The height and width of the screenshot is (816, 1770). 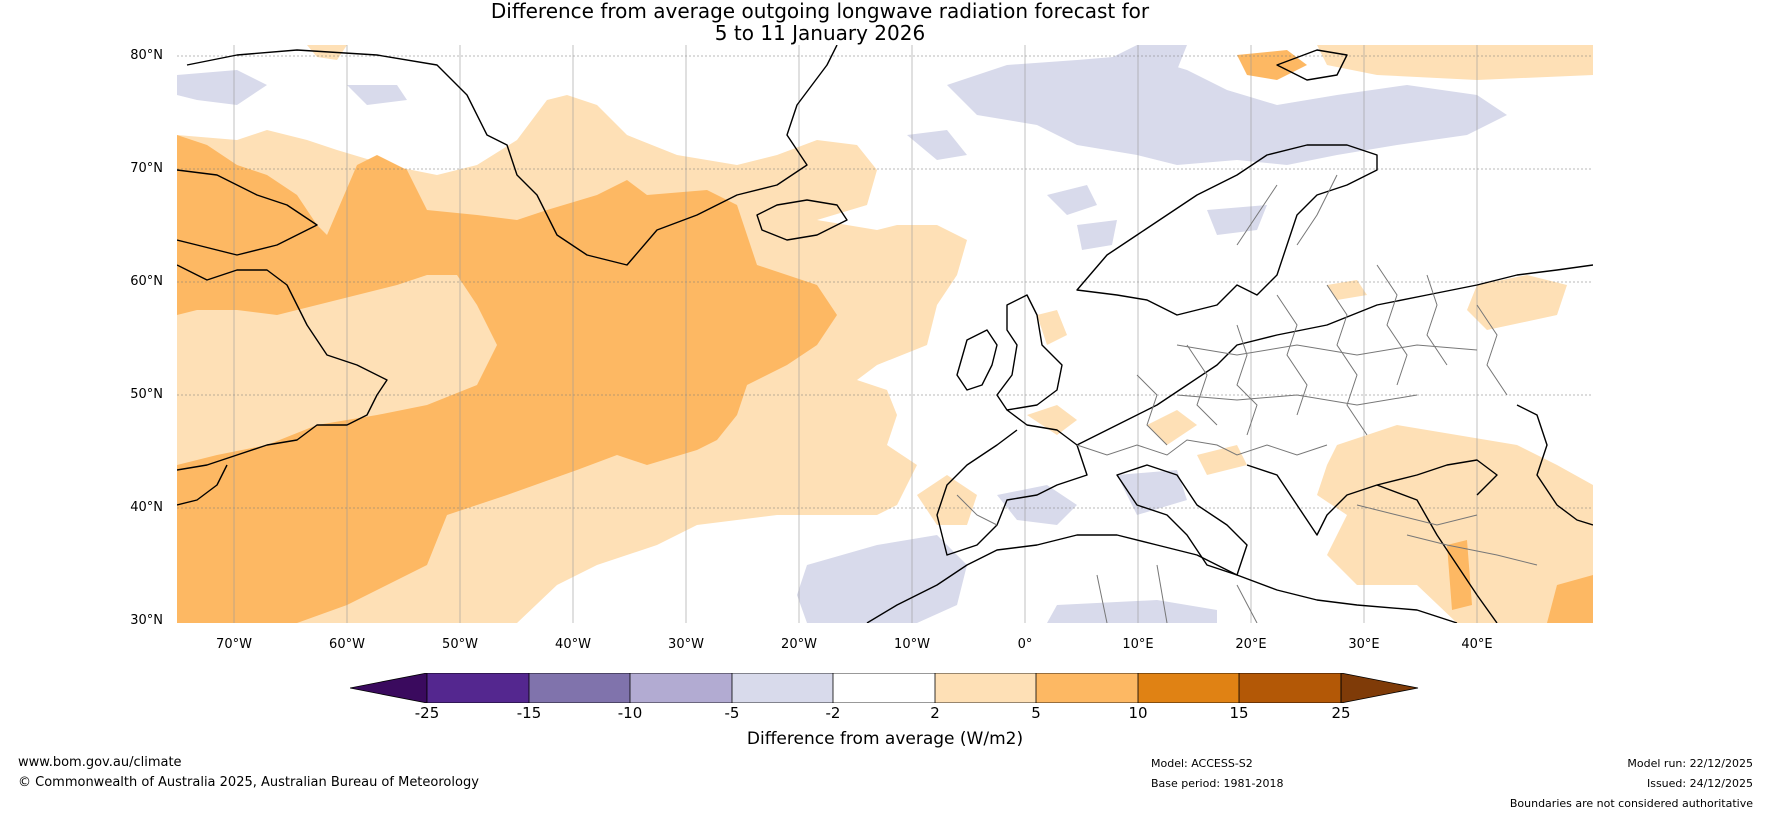 I want to click on colorbar, so click(x=884, y=688).